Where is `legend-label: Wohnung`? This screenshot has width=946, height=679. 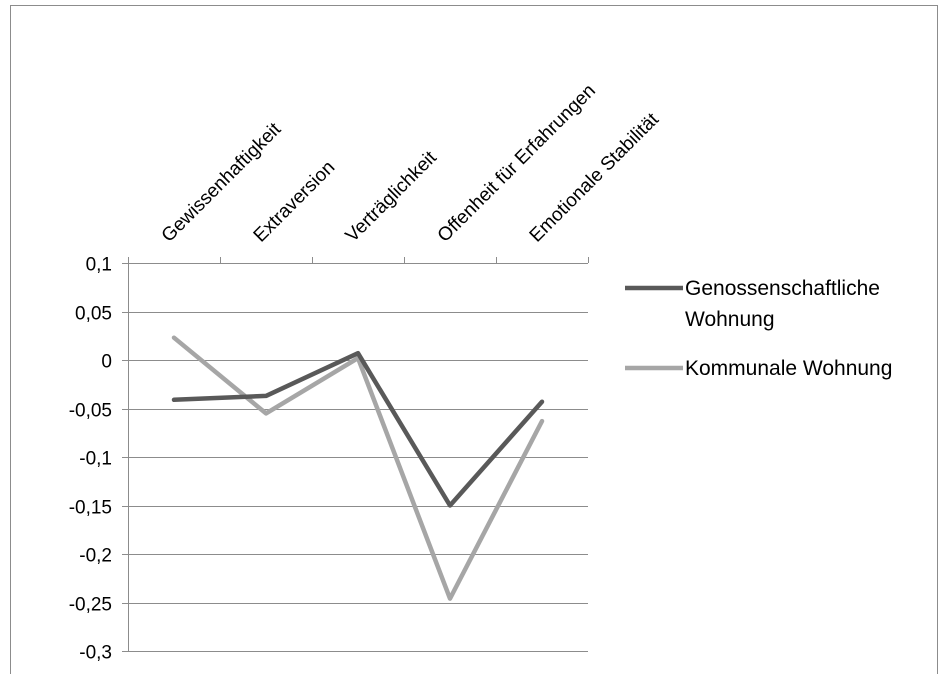 legend-label: Wohnung is located at coordinates (730, 319).